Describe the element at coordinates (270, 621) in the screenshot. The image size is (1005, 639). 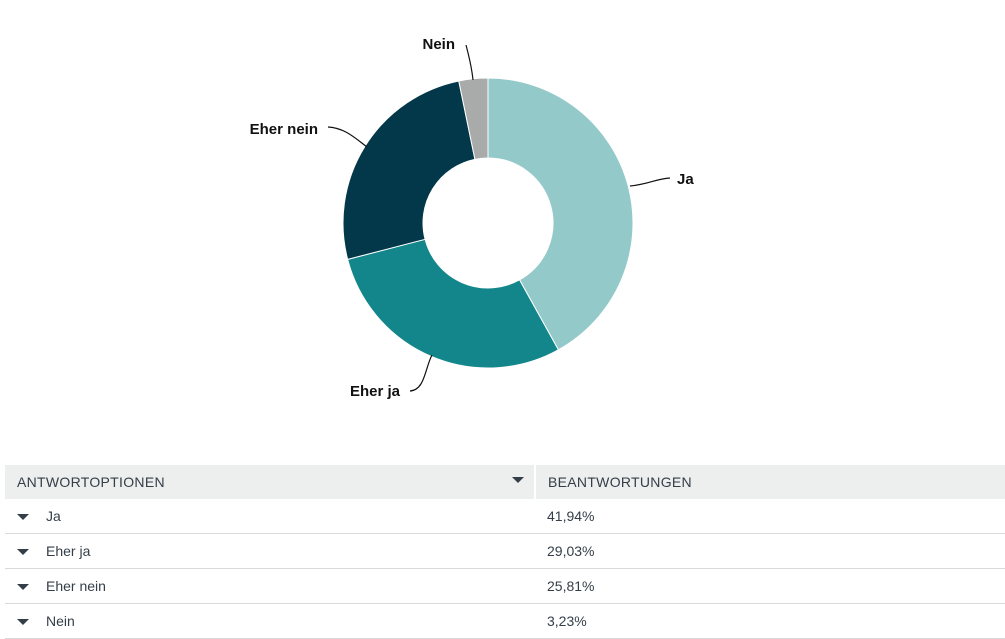
I see `option-cell: Nein` at that location.